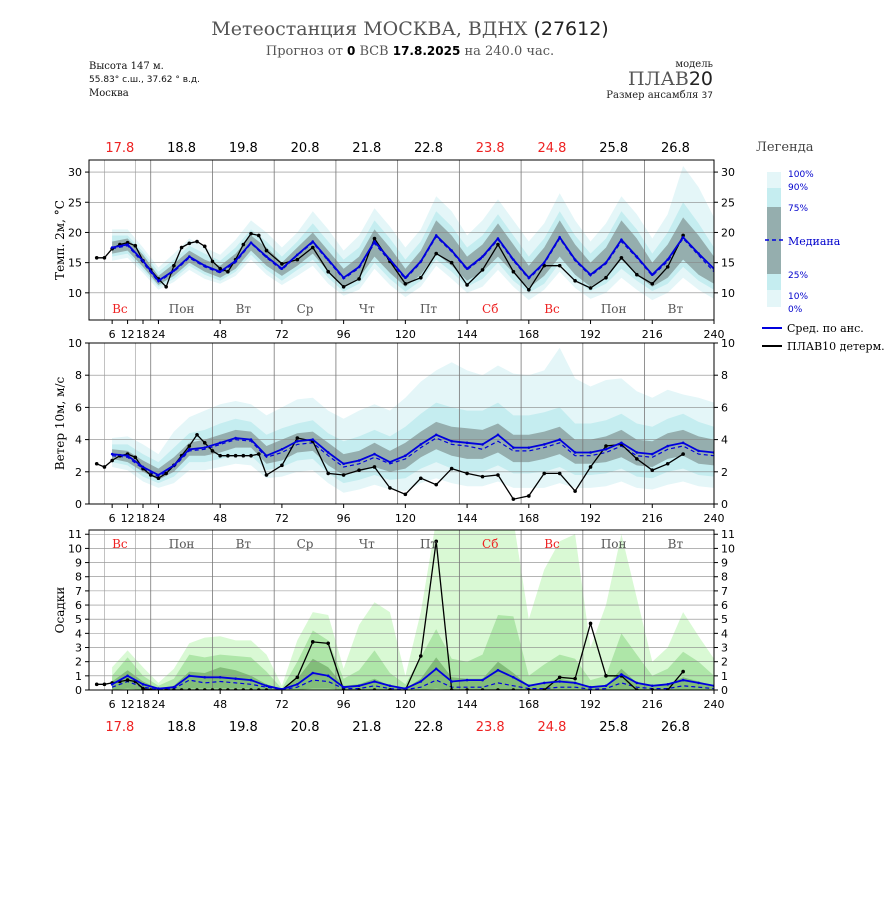 The width and height of the screenshot is (890, 900). I want to click on model-name: ПЛАВ20, so click(670, 79).